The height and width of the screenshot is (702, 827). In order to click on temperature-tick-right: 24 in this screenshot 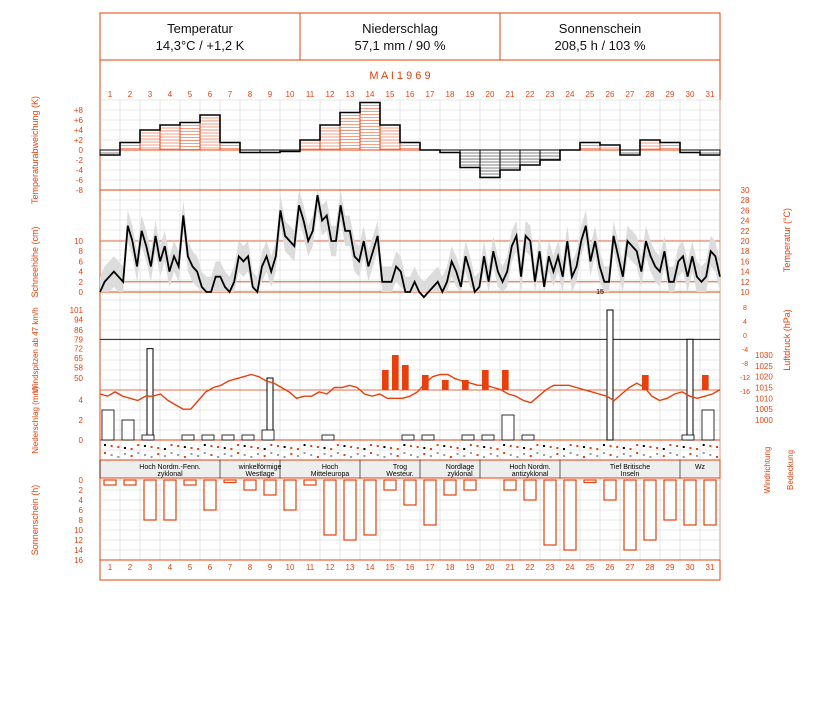, I will do `click(745, 221)`.